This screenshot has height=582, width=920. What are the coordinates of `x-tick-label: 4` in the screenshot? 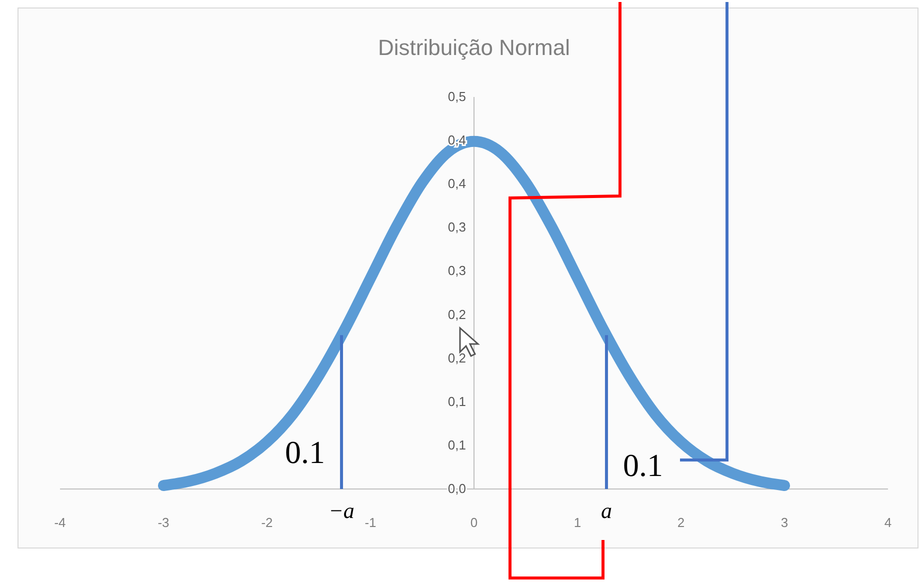 It's located at (888, 522).